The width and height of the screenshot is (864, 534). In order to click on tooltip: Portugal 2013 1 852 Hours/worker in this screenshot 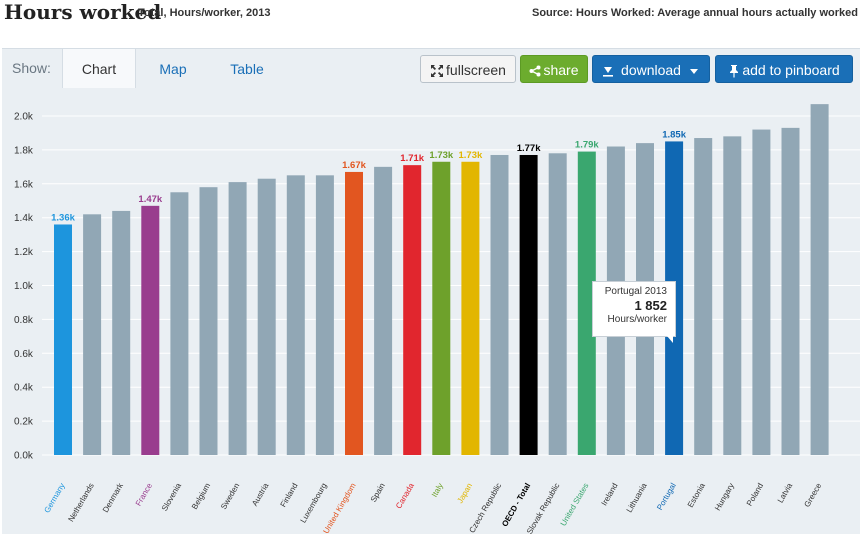, I will do `click(634, 312)`.